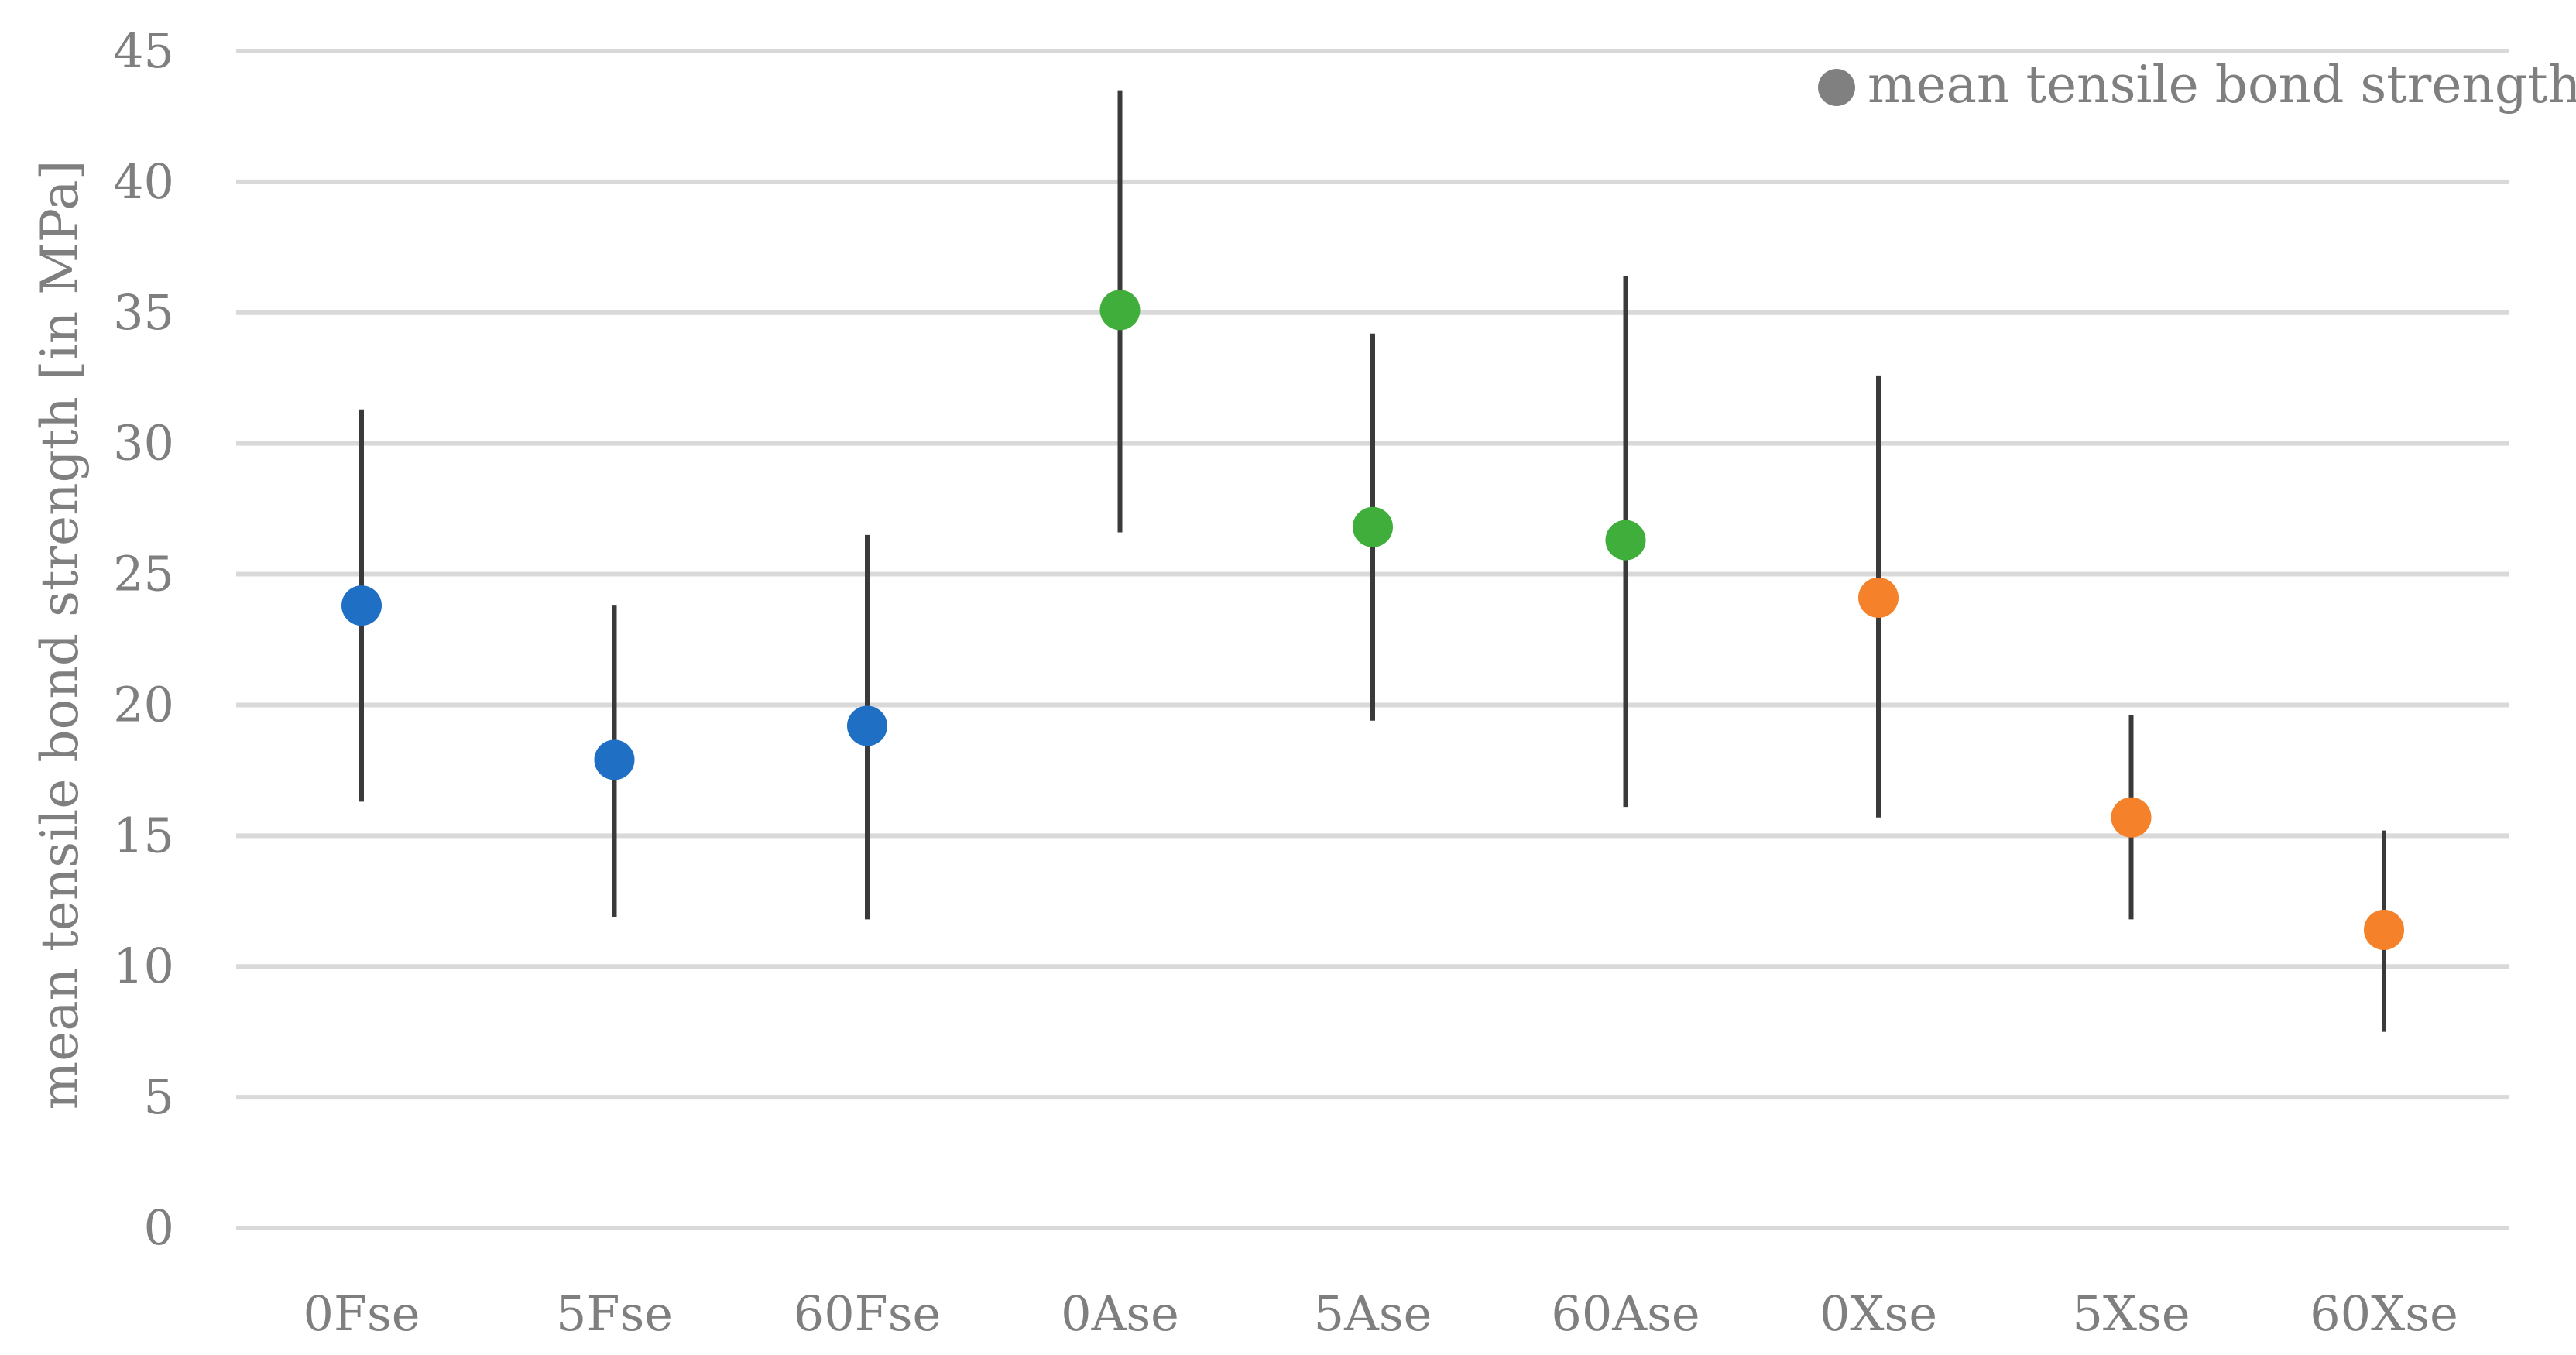  Describe the element at coordinates (143, 639) in the screenshot. I see `y-axis-ticks: 0 5 10 15 20 25 30 35 40 45` at that location.